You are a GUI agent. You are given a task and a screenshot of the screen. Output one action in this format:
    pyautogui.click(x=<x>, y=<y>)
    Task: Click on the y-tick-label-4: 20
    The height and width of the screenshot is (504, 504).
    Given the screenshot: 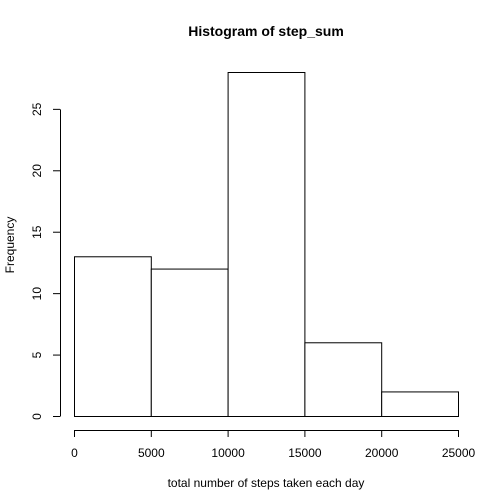 What is the action you would take?
    pyautogui.click(x=37, y=171)
    